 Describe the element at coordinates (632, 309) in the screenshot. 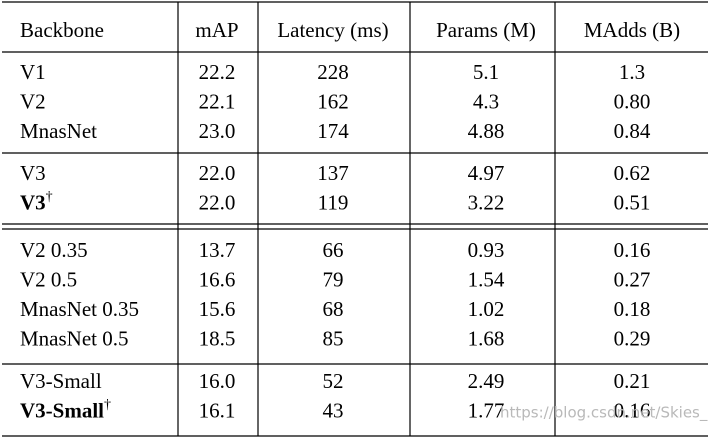

I see `cell: 0.18` at that location.